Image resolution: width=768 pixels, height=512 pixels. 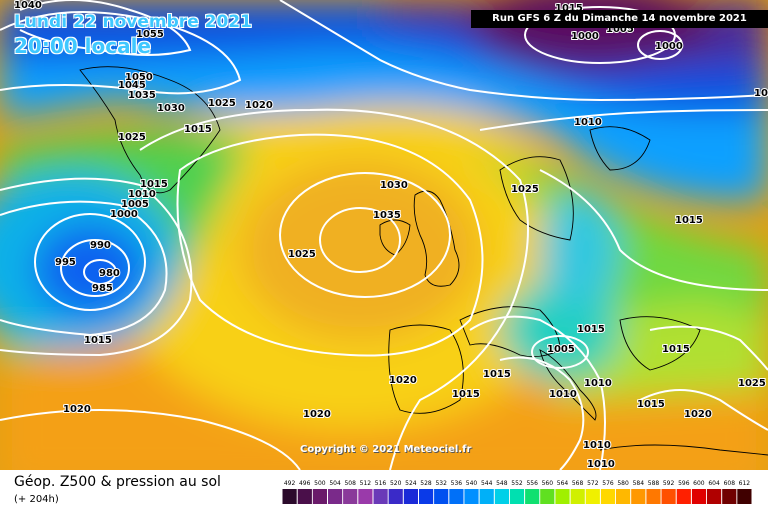 I want to click on isobar-label: 985, so click(x=102, y=288).